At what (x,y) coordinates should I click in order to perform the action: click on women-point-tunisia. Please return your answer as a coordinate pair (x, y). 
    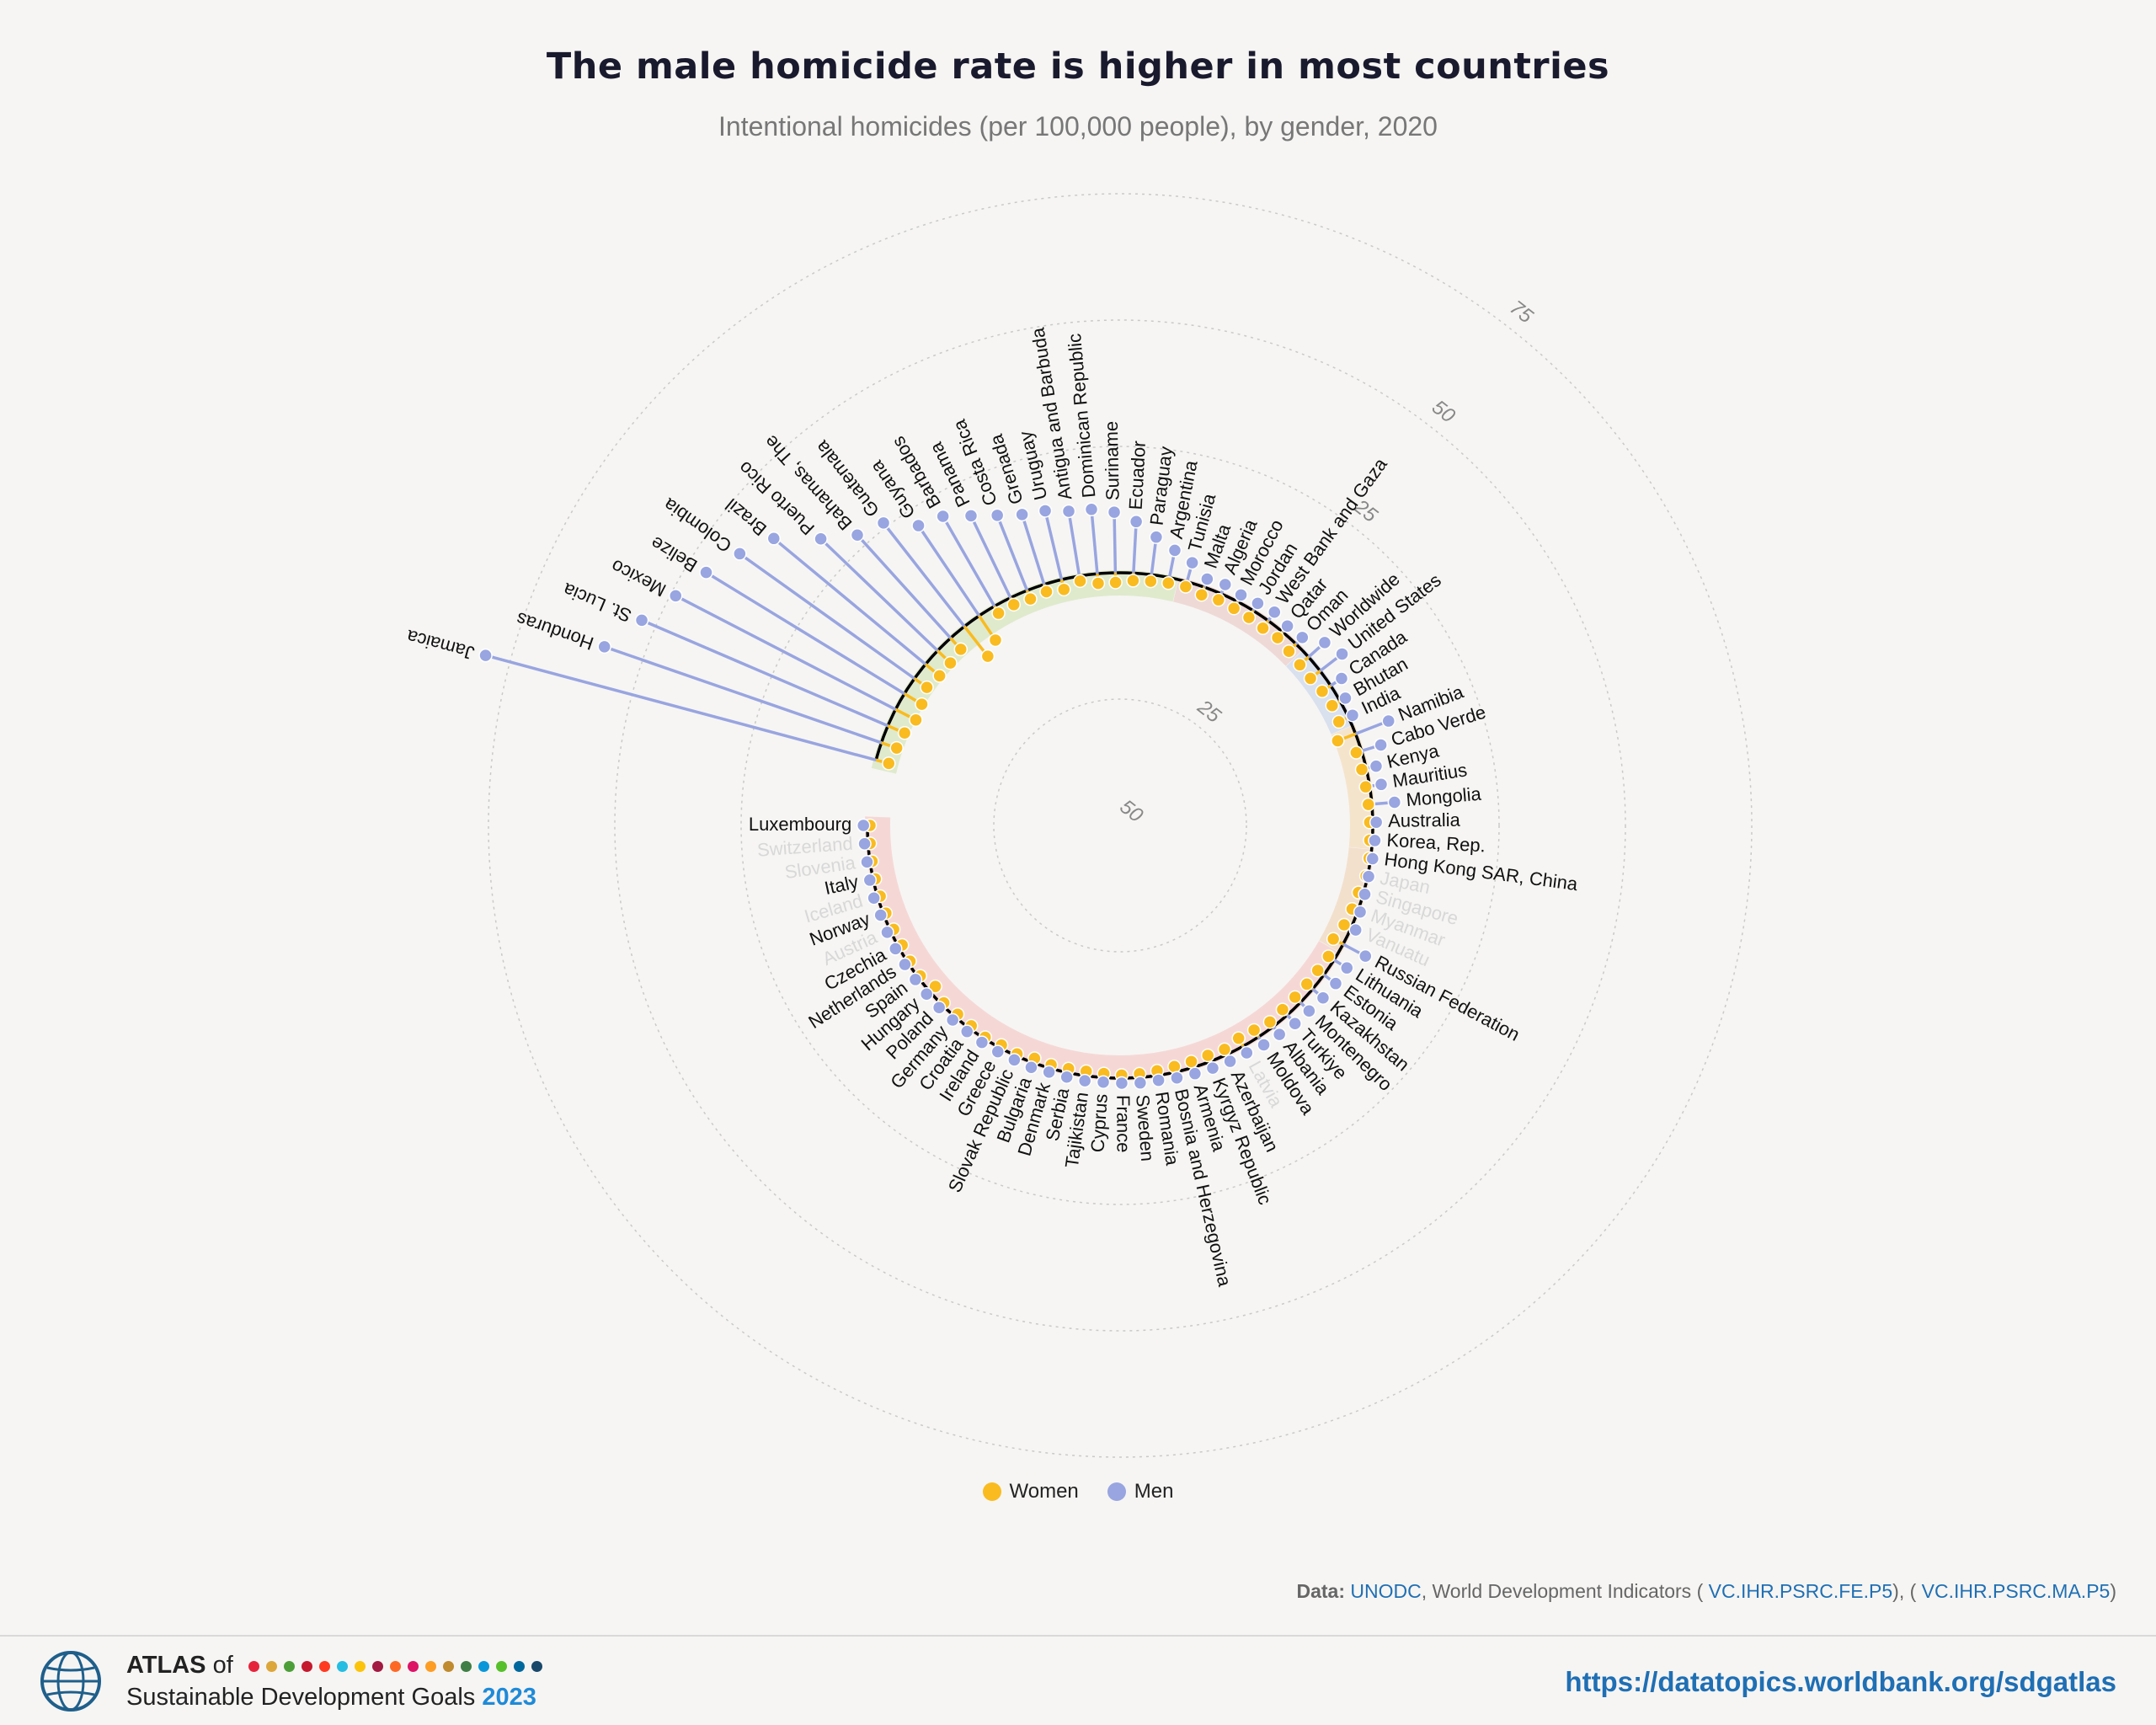
    Looking at the image, I should click on (1185, 586).